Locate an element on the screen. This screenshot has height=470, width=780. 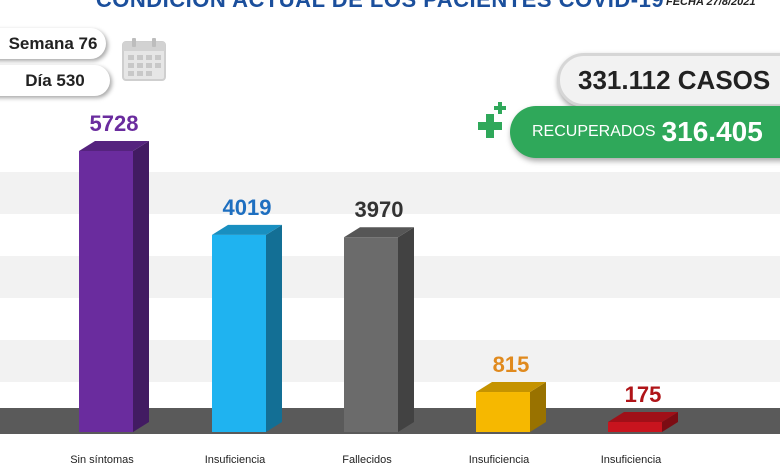
bar-value-label: 815 is located at coordinates (511, 364).